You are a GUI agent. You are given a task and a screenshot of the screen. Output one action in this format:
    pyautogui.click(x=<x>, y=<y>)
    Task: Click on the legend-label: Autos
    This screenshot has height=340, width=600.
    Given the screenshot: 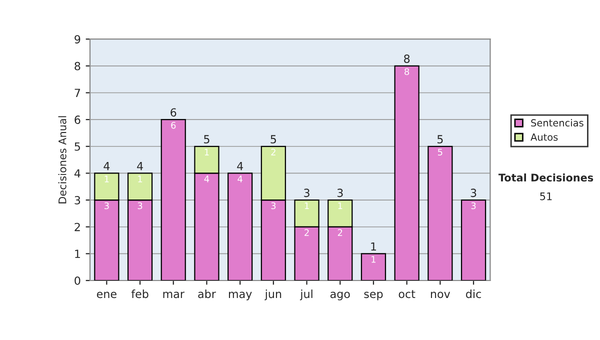 What is the action you would take?
    pyautogui.click(x=544, y=137)
    